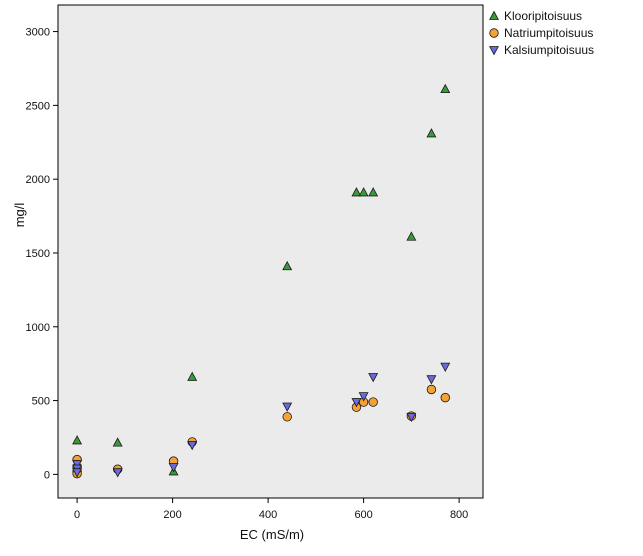 The image size is (643, 556). Describe the element at coordinates (548, 33) in the screenshot. I see `legend-label: Natriumpitoisuus` at that location.